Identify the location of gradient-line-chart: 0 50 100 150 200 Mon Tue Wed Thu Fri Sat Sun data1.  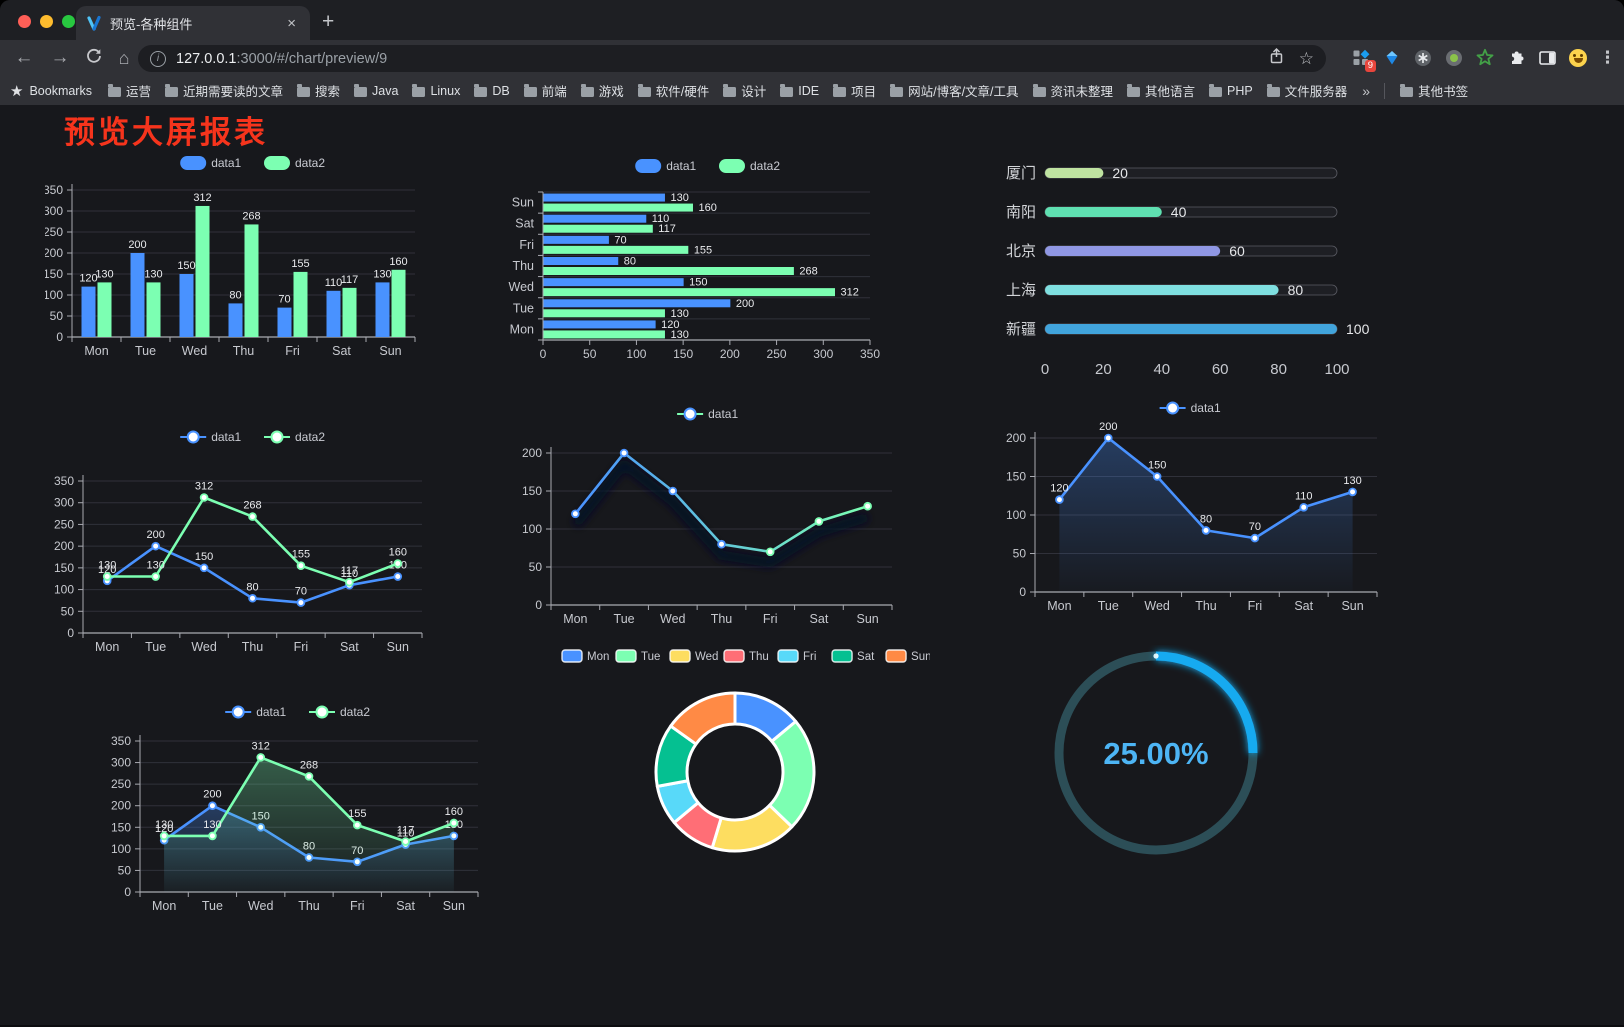
(710, 518).